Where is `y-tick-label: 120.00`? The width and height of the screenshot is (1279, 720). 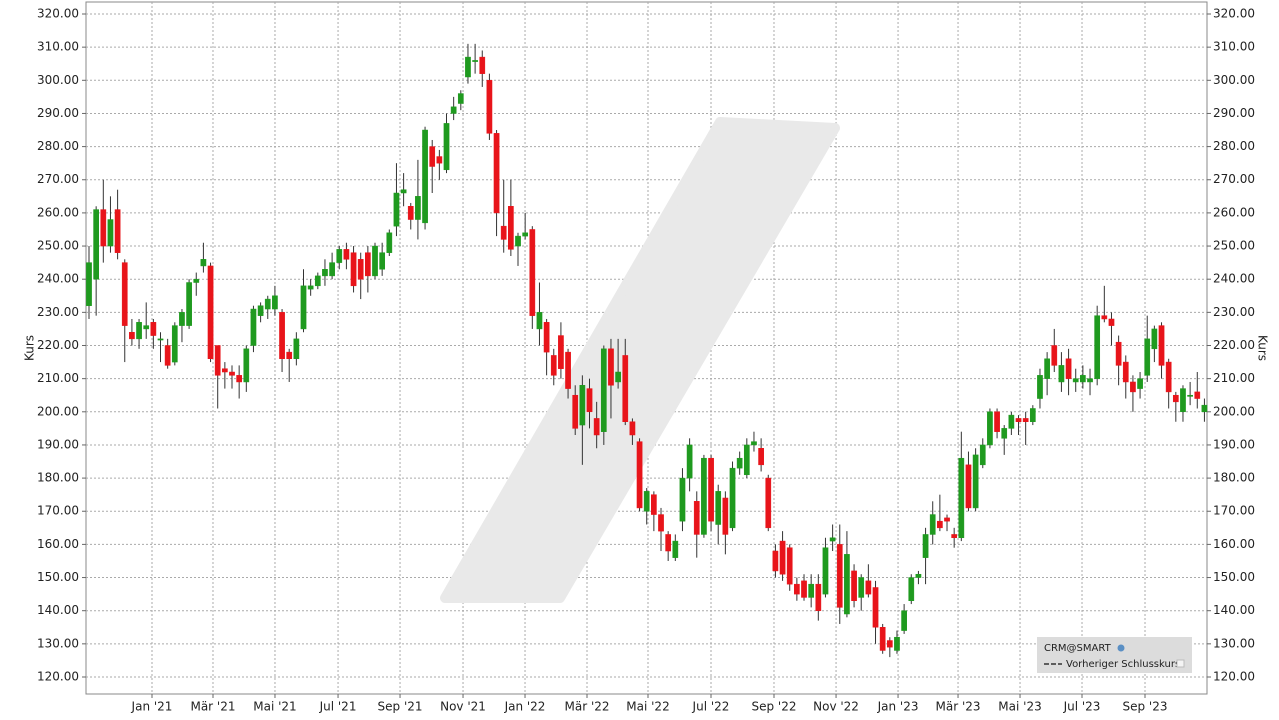 y-tick-label: 120.00 is located at coordinates (58, 676).